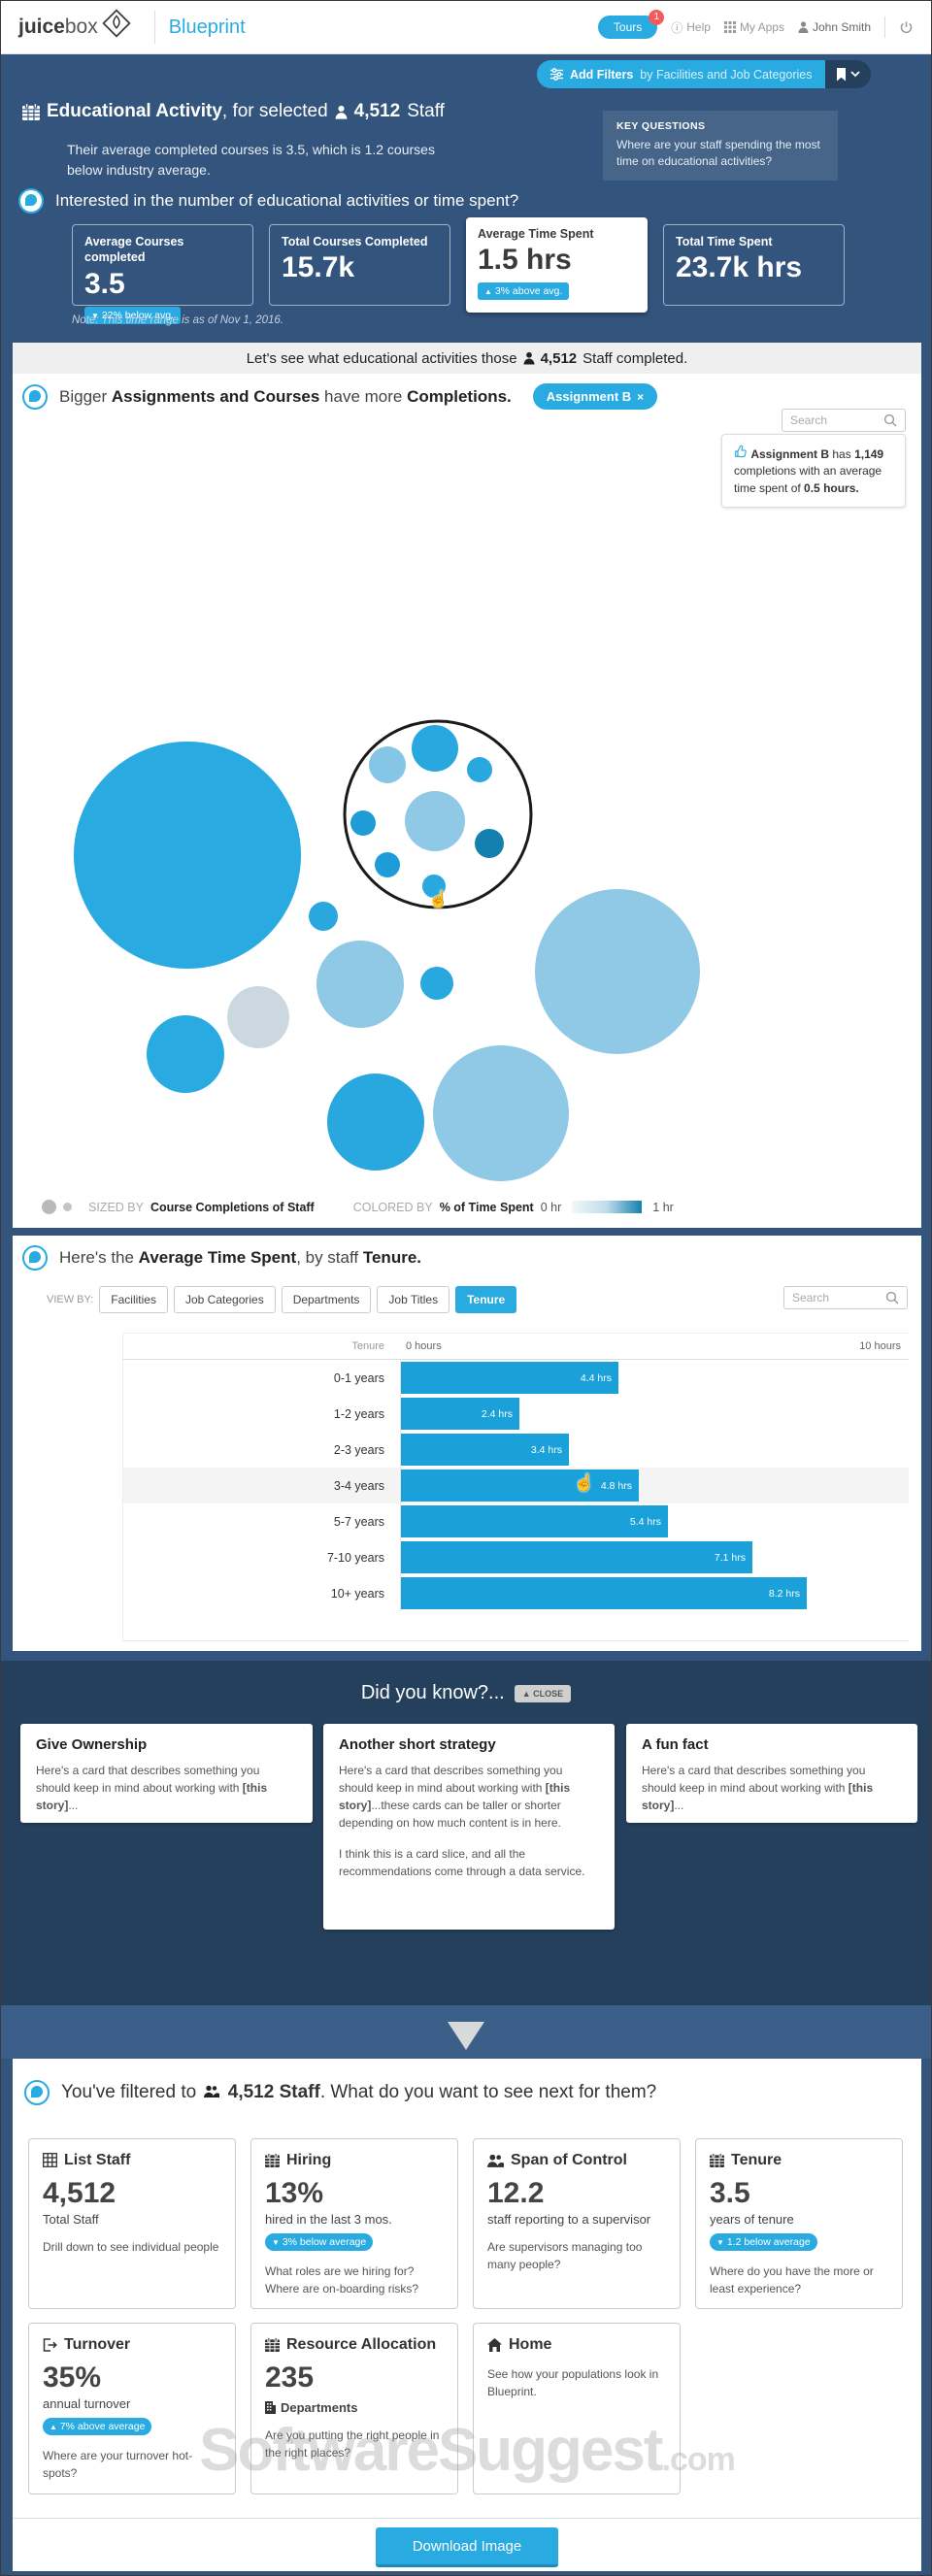 The width and height of the screenshot is (932, 2576). I want to click on kpi-badge: ▲ 3% above avg., so click(524, 291).